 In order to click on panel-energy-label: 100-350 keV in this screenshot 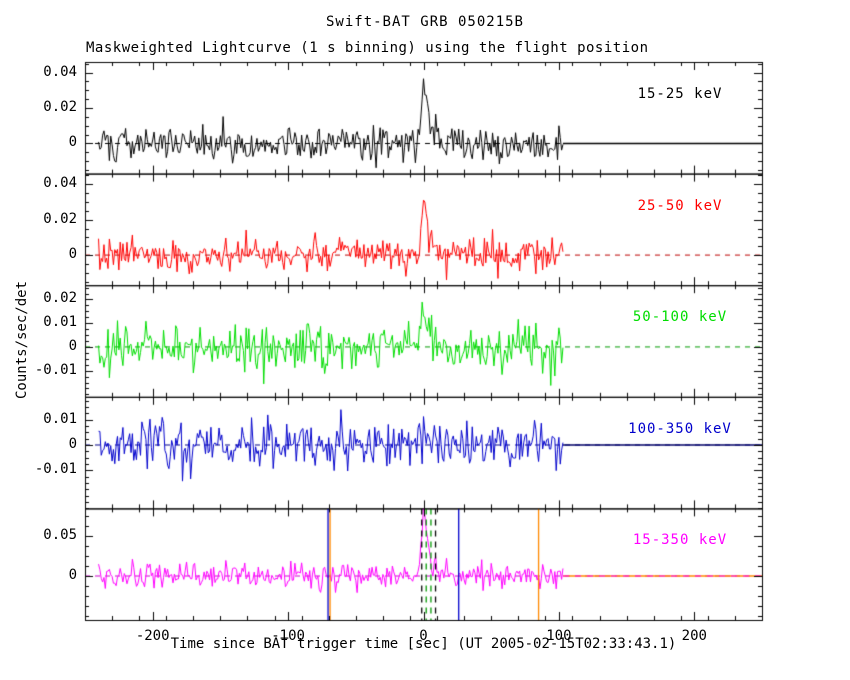, I will do `click(680, 428)`.